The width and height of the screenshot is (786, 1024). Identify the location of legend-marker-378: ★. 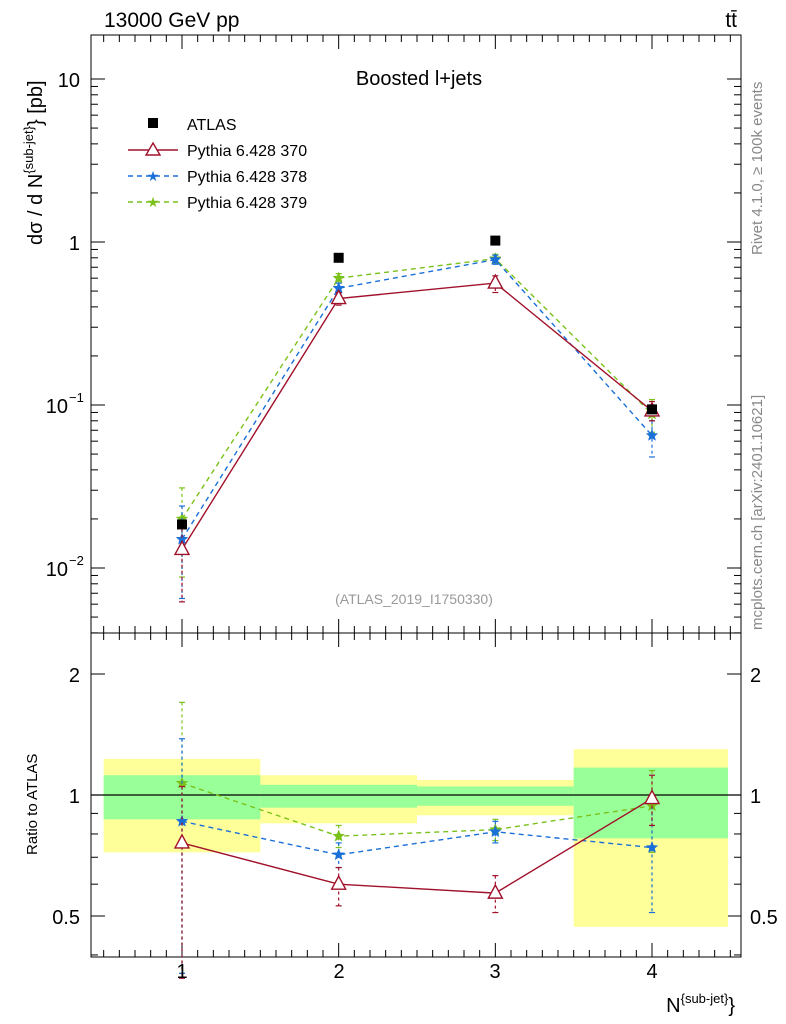
(153, 176).